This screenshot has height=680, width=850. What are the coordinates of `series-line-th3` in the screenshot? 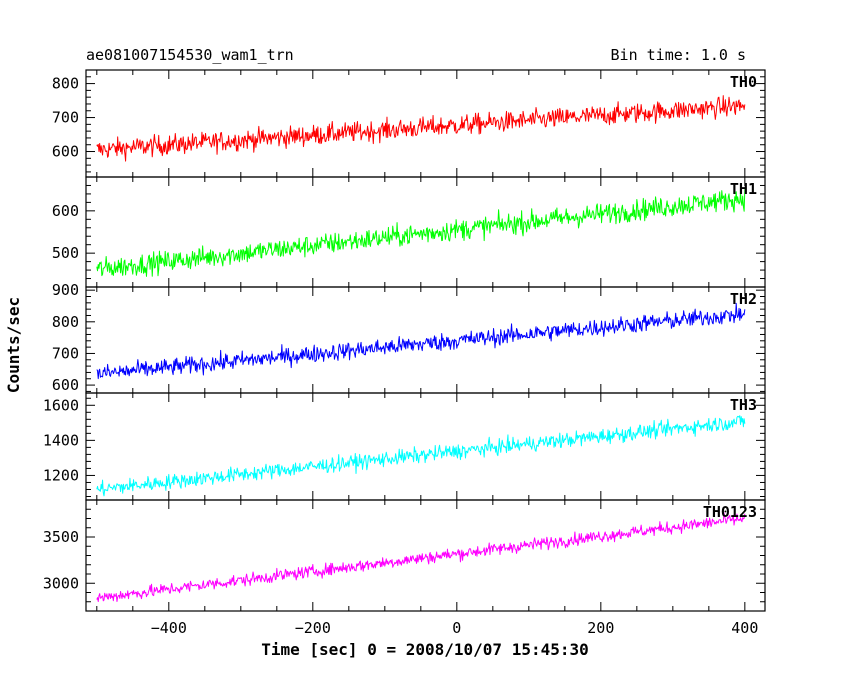 It's located at (421, 456).